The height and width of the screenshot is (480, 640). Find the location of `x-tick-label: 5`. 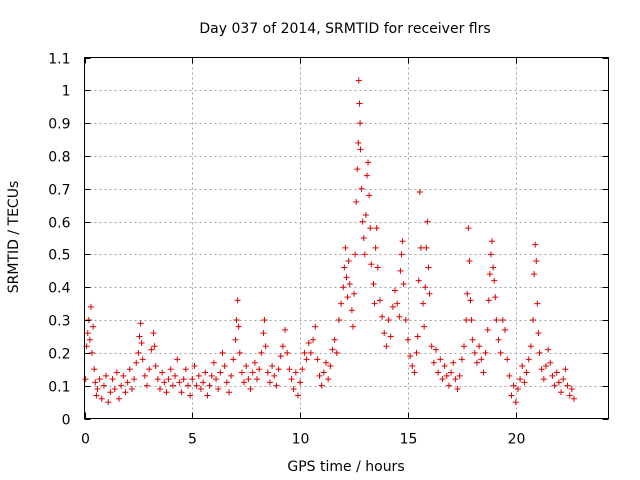

x-tick-label: 5 is located at coordinates (192, 440).